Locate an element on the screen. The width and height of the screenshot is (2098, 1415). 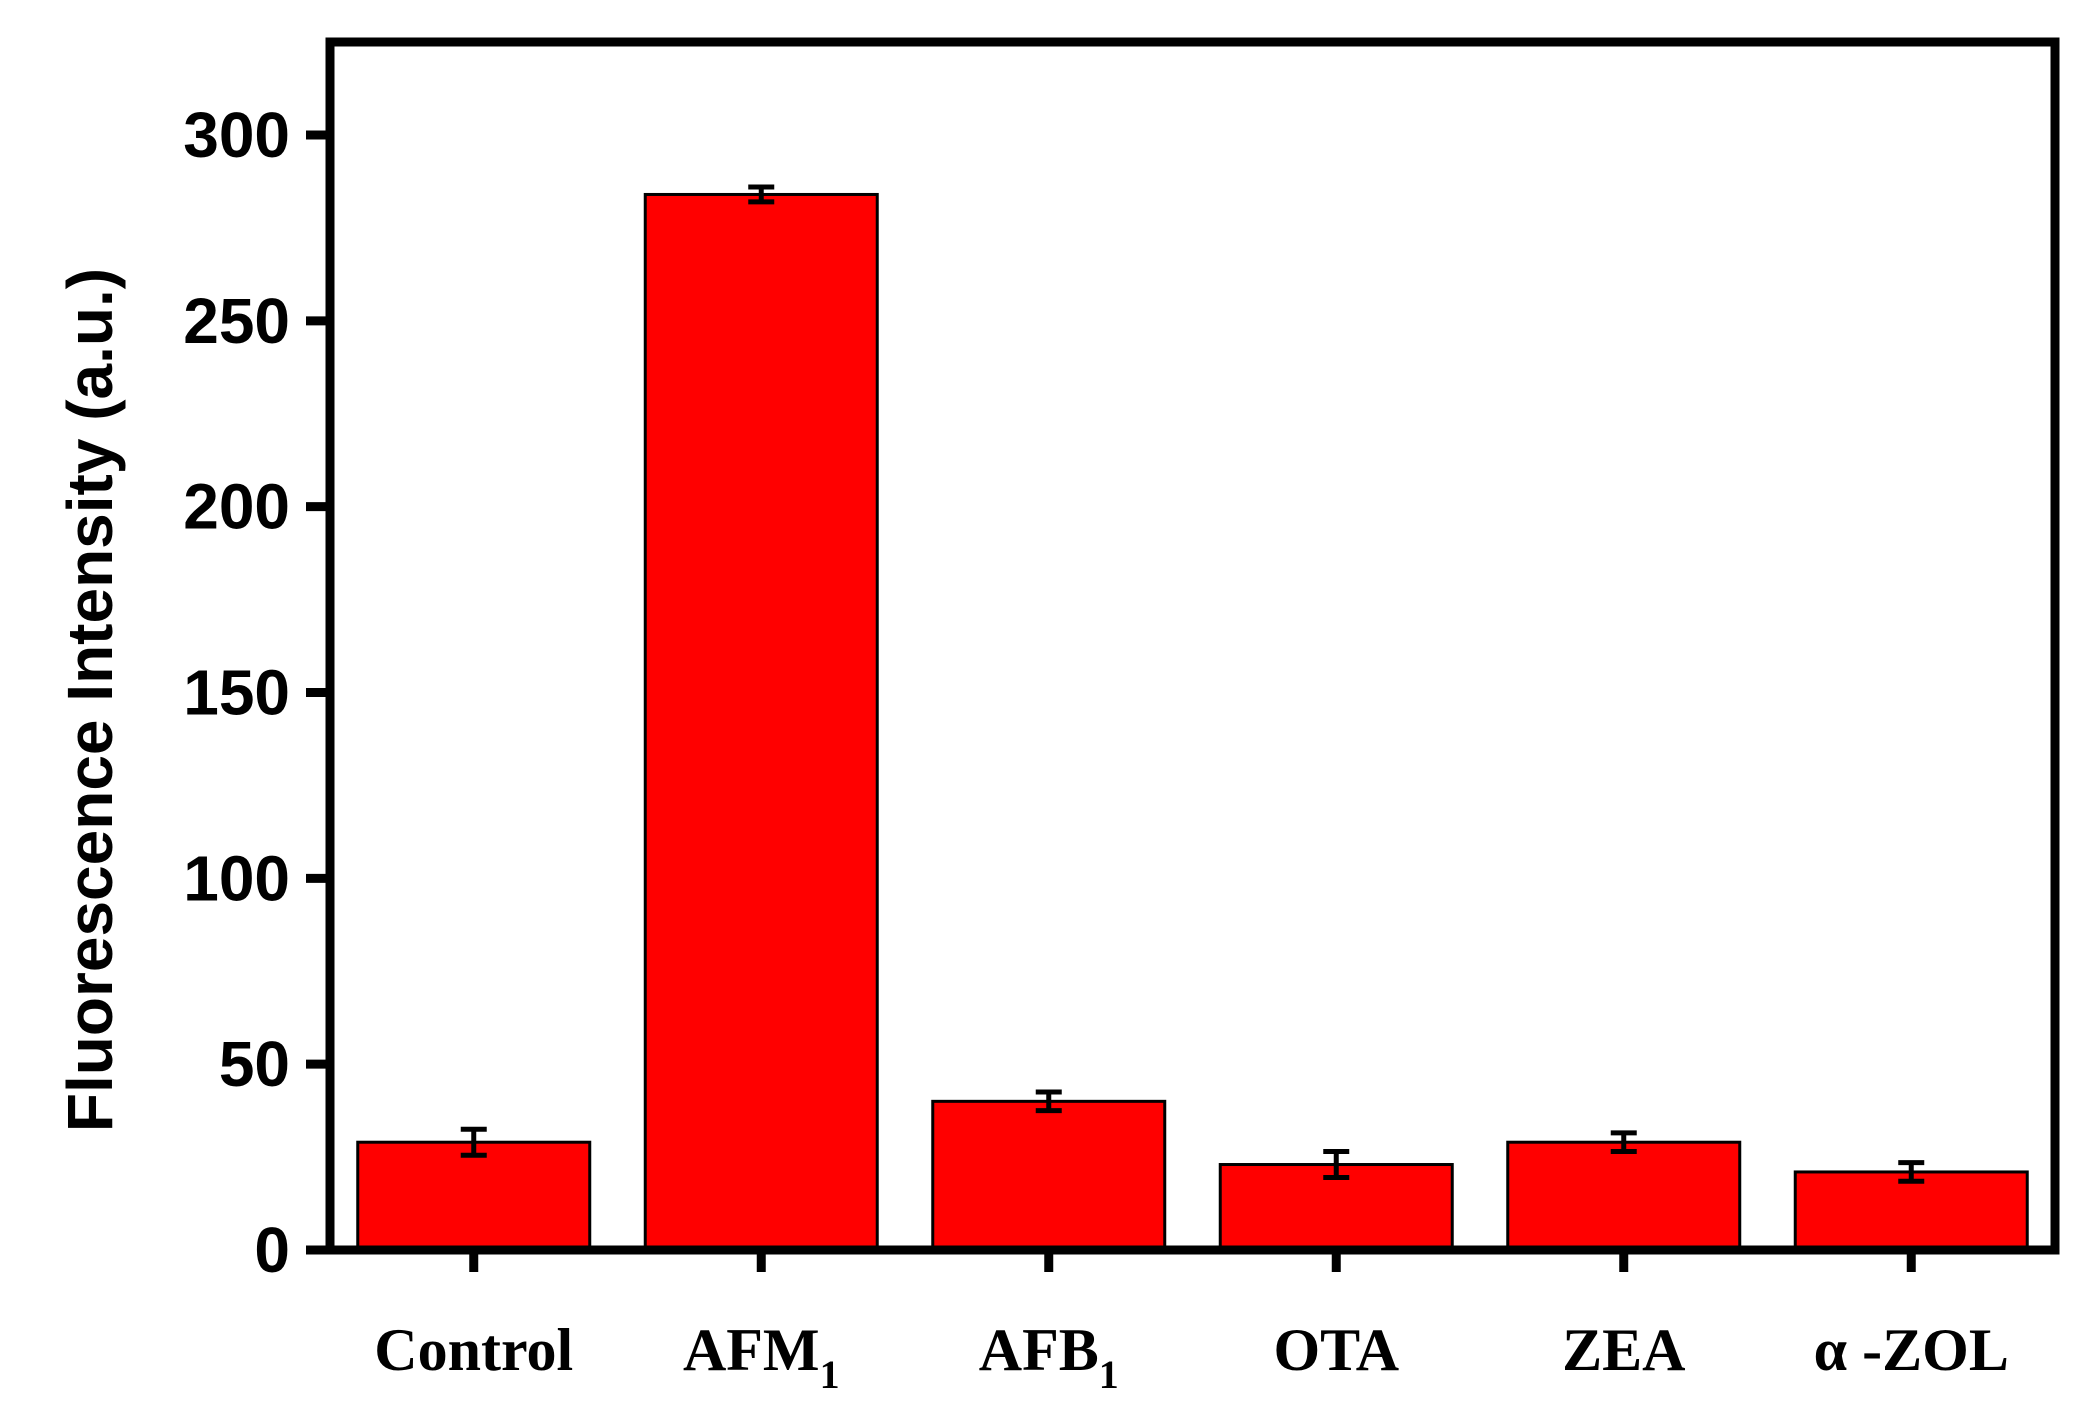
y-tick-label-50: 50 is located at coordinates (254, 1064).